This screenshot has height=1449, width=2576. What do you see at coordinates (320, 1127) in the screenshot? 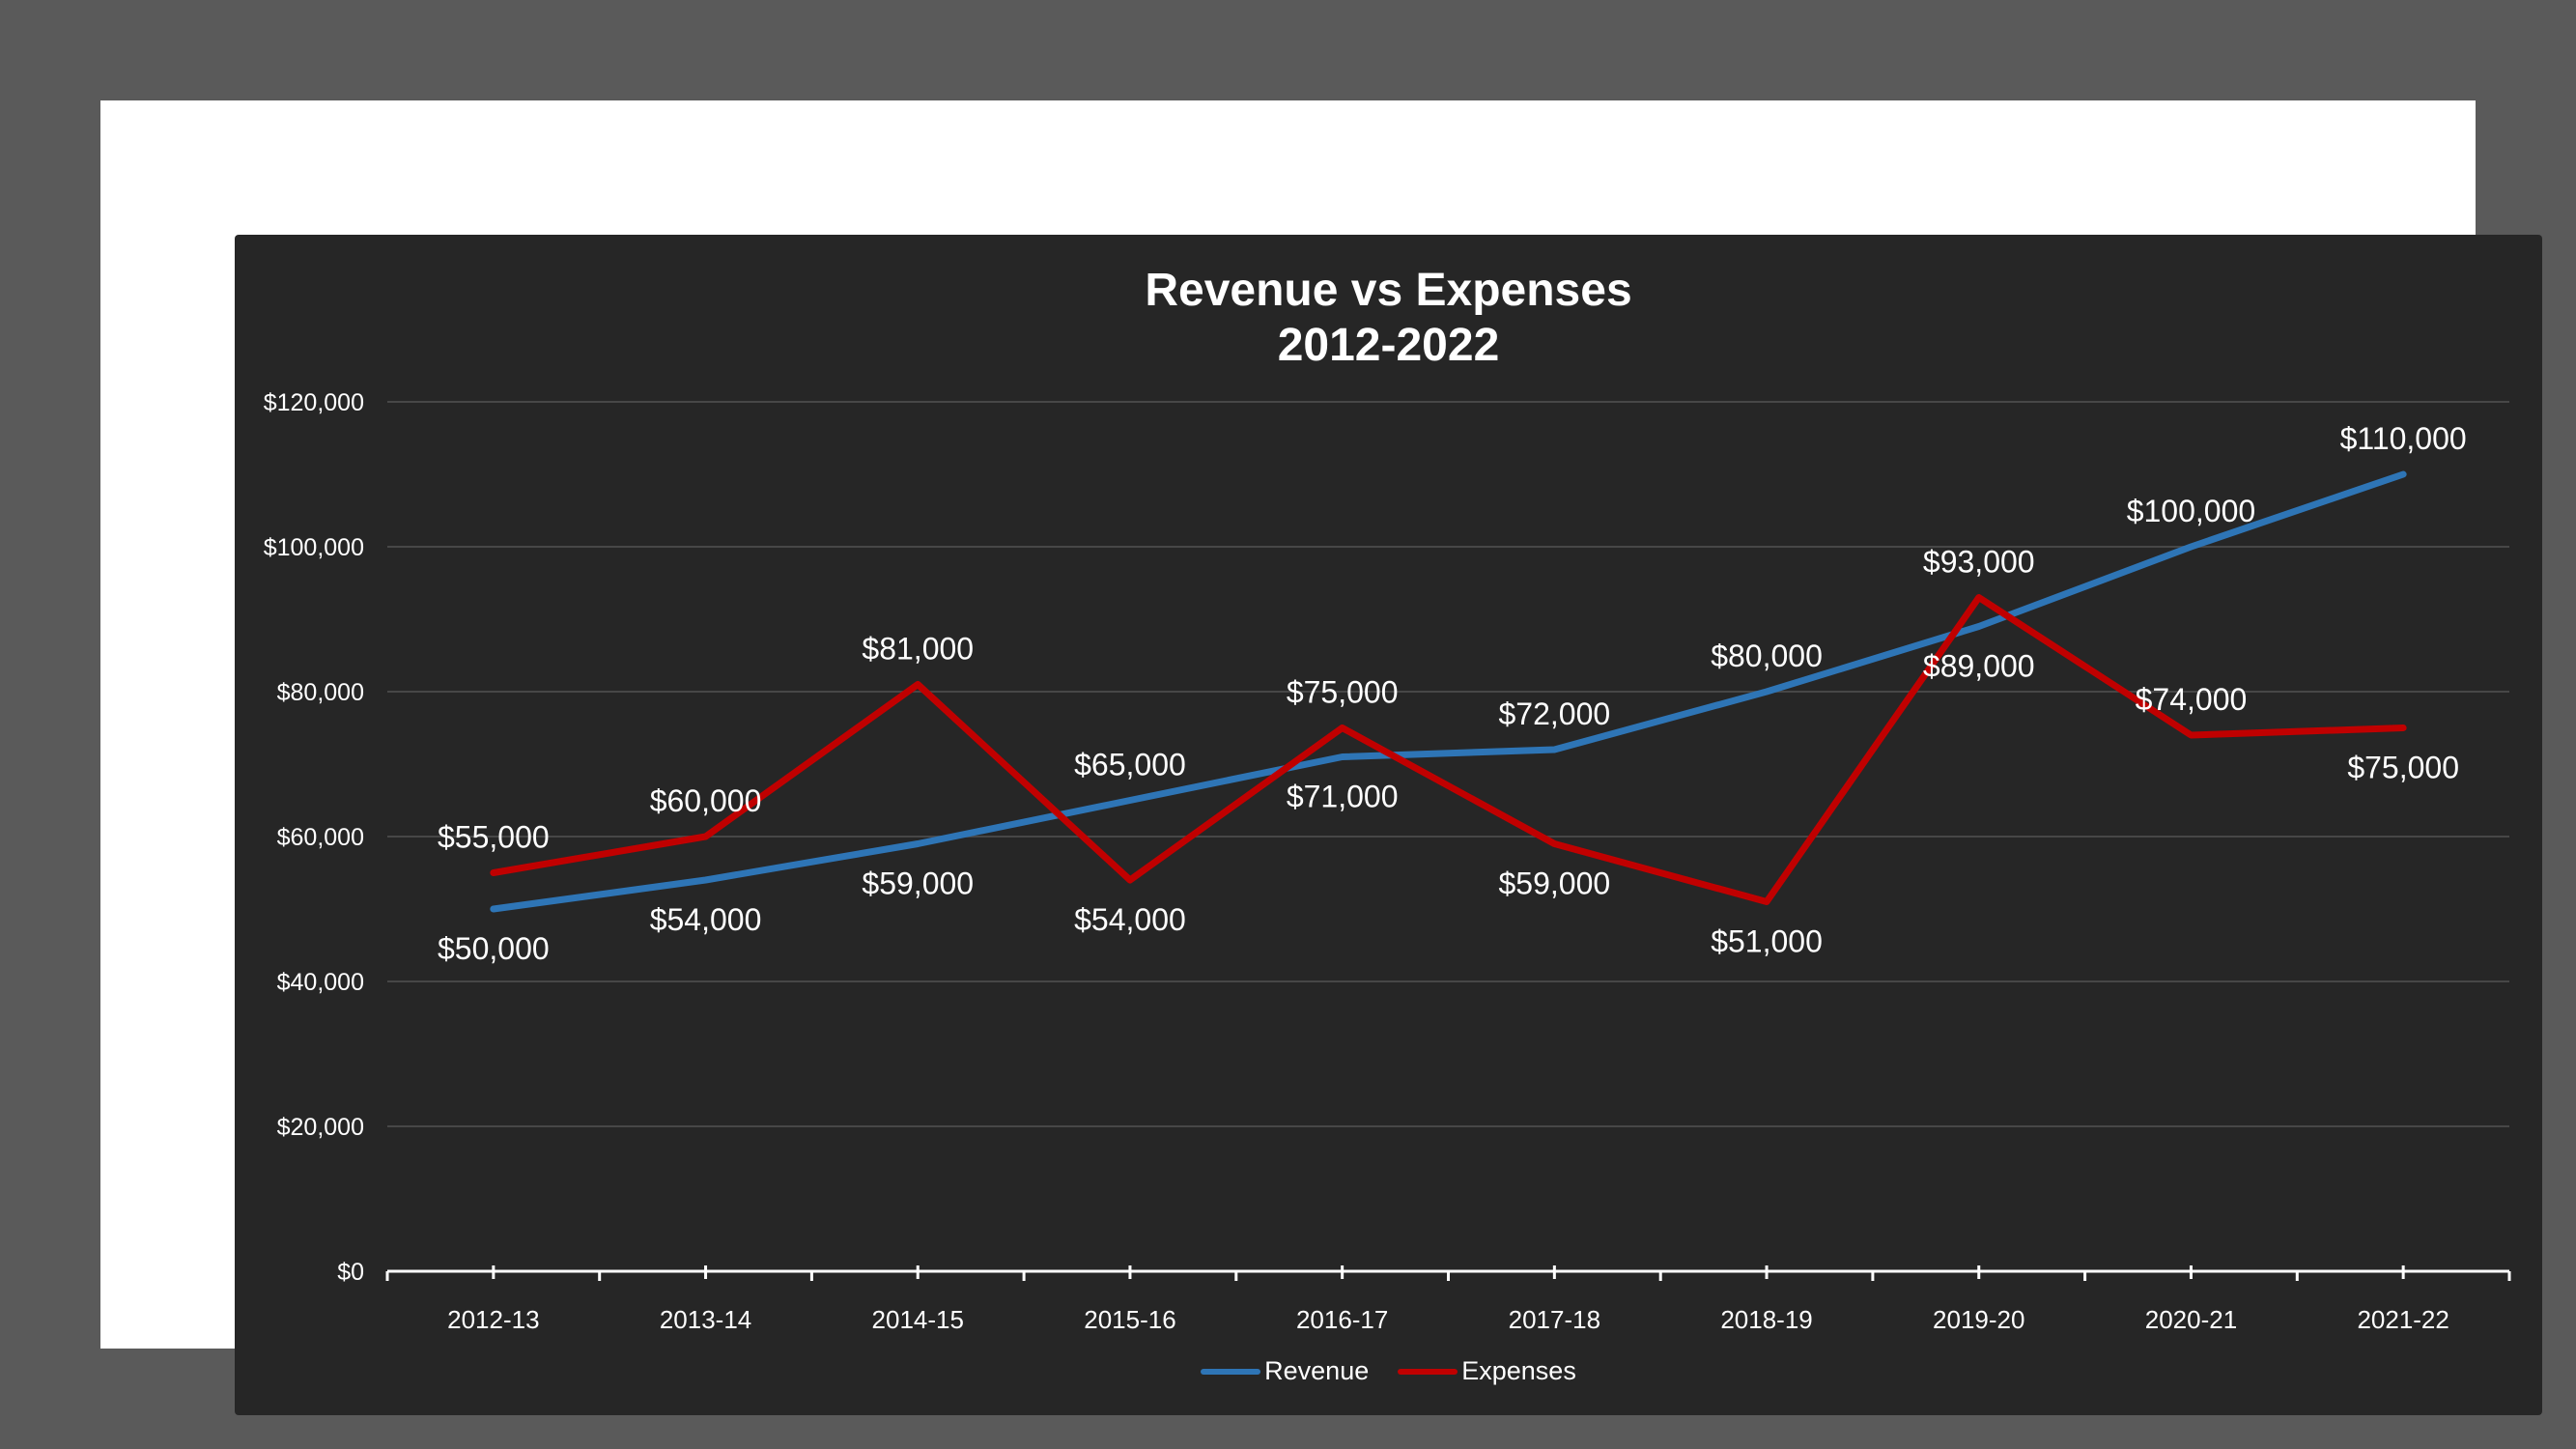
I see `y-tick-label: $20,000` at bounding box center [320, 1127].